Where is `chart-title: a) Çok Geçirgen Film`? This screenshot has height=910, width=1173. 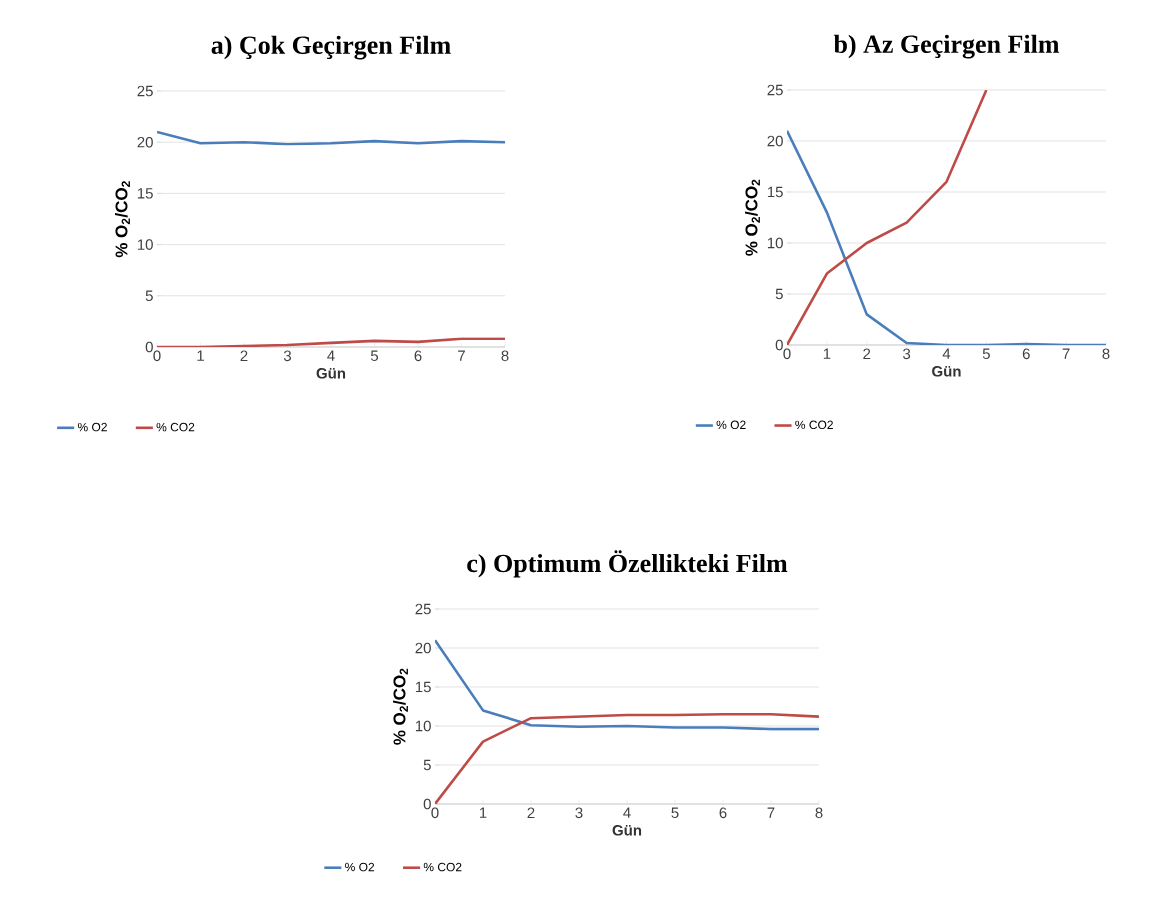
chart-title: a) Çok Geçirgen Film is located at coordinates (331, 47).